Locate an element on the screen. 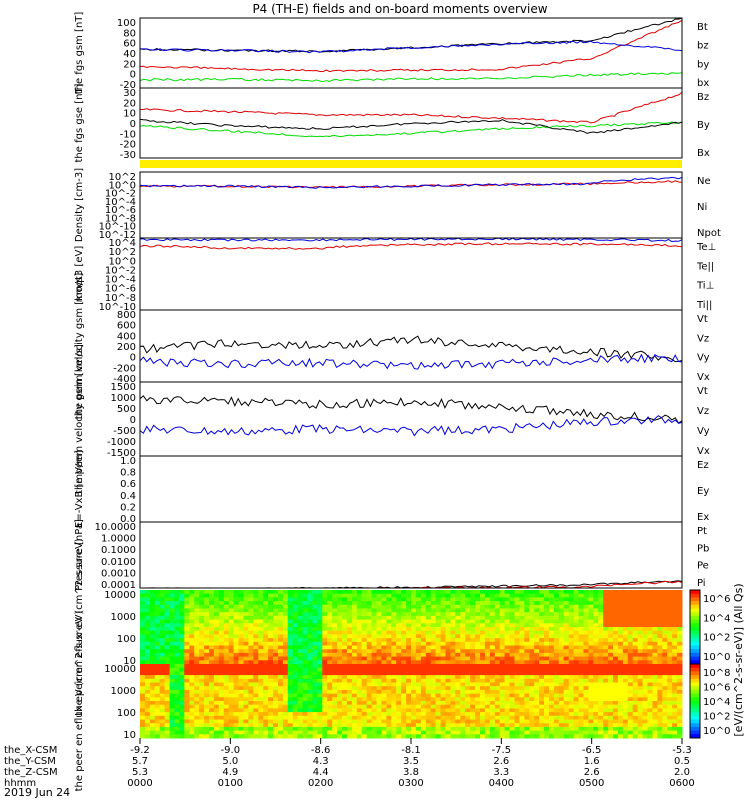 This screenshot has height=800, width=750. ephem-value: -6.5 is located at coordinates (592, 750).